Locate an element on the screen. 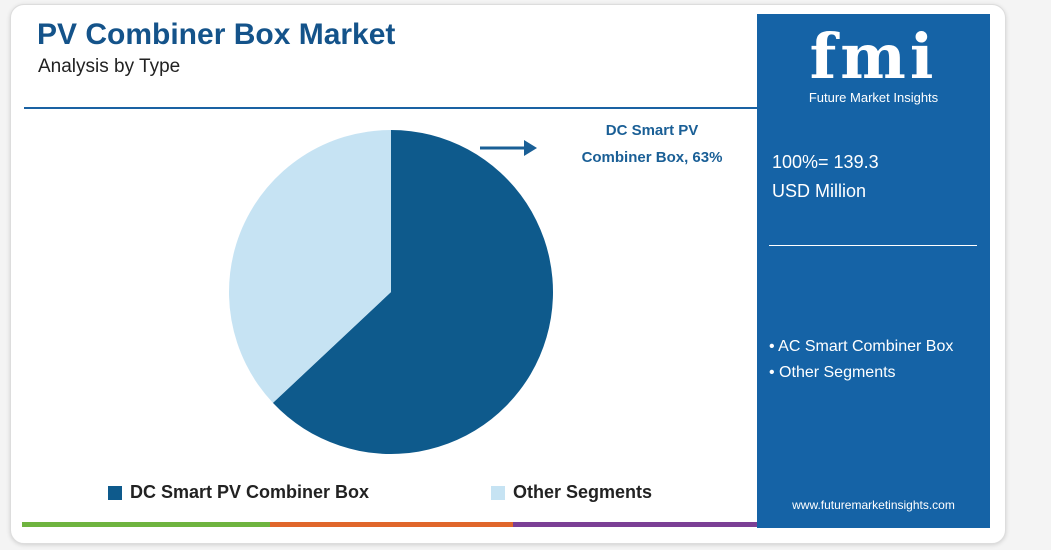  bullet: • AC Smart Combiner Box is located at coordinates (861, 346).